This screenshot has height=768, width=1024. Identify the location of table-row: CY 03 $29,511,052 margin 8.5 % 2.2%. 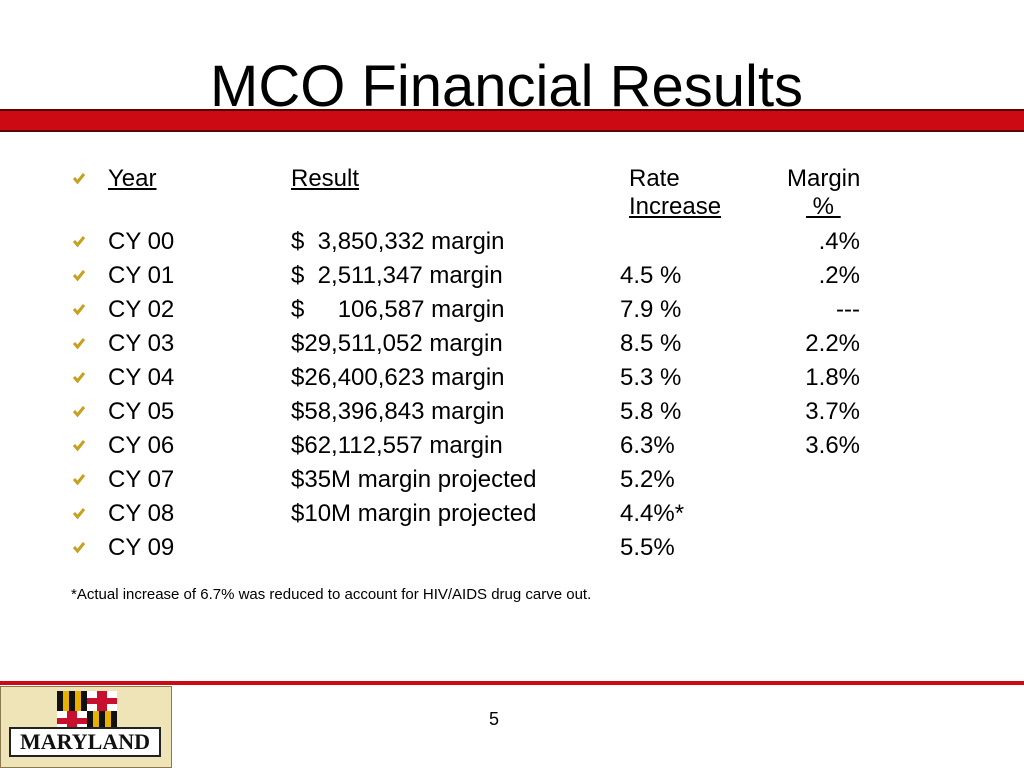
(512, 344).